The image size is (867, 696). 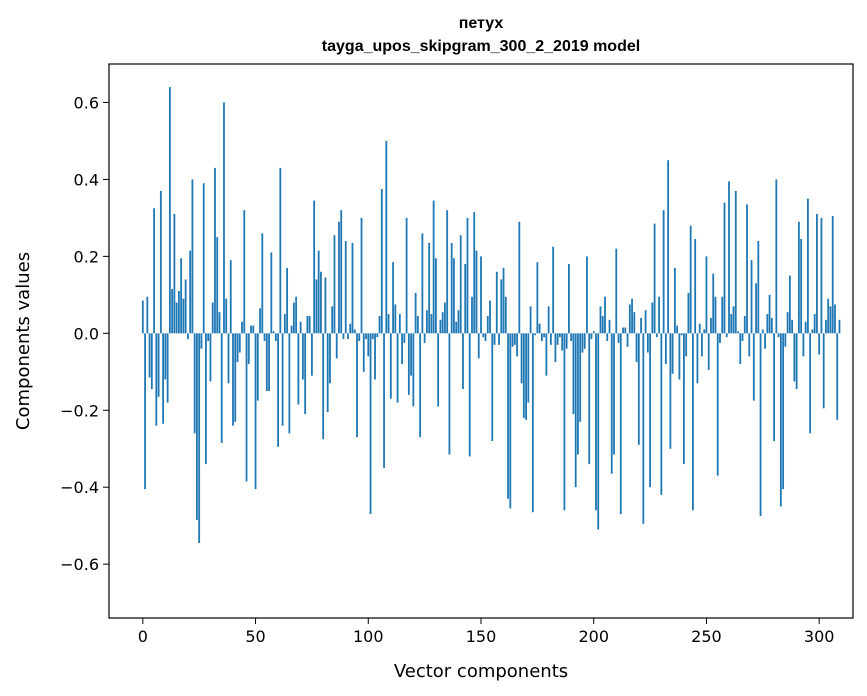 I want to click on y-axis-label: Components values, so click(x=23, y=341).